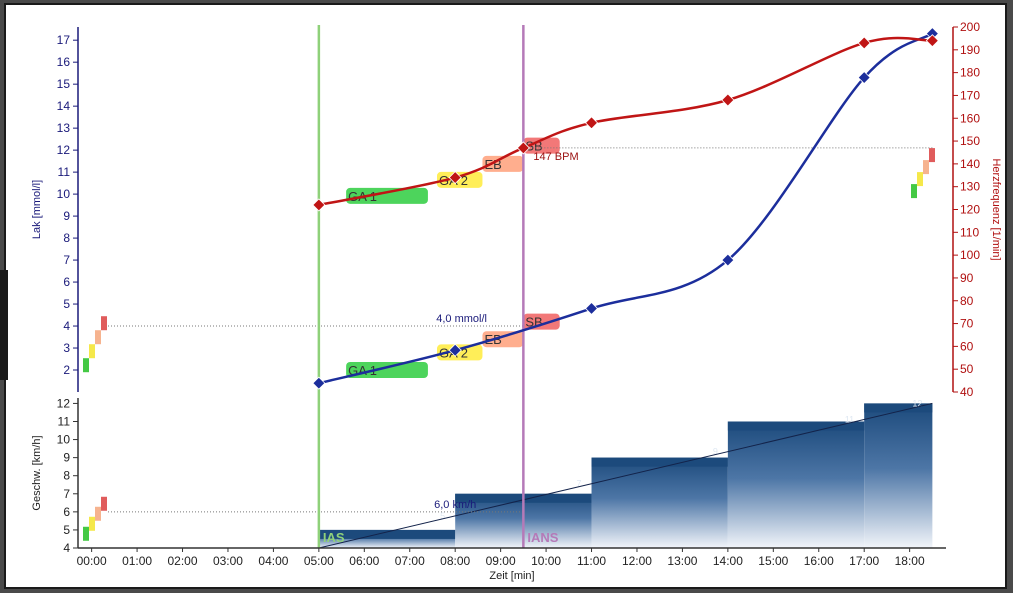  I want to click on marker-label-ias: IAS, so click(334, 537).